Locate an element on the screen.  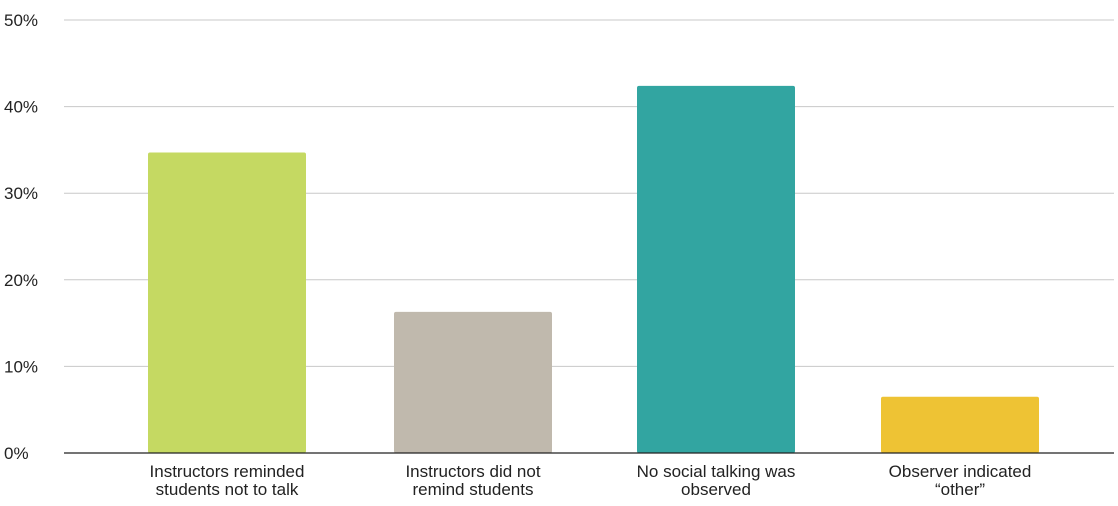
y-tick-label: 30% is located at coordinates (21, 193).